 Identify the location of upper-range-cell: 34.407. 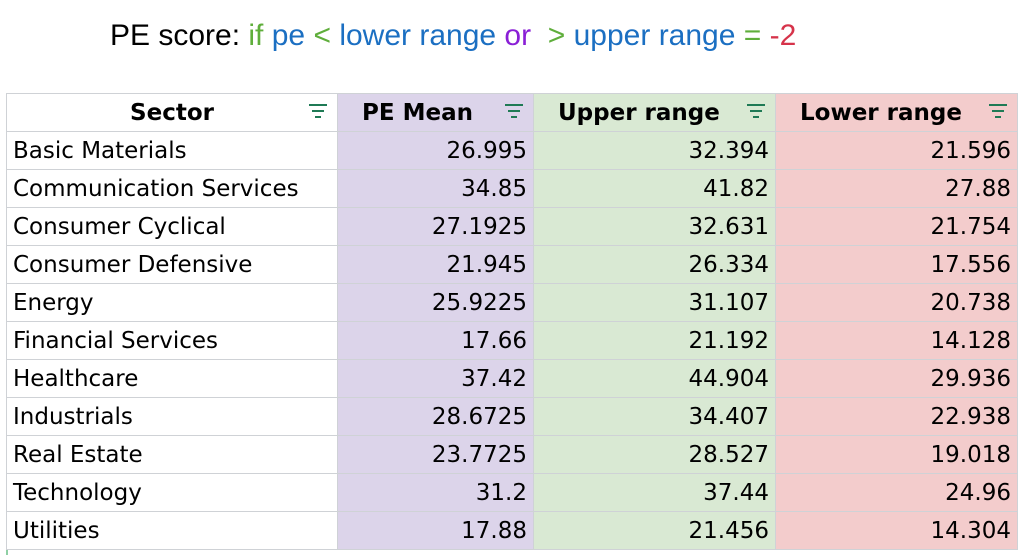
(654, 416).